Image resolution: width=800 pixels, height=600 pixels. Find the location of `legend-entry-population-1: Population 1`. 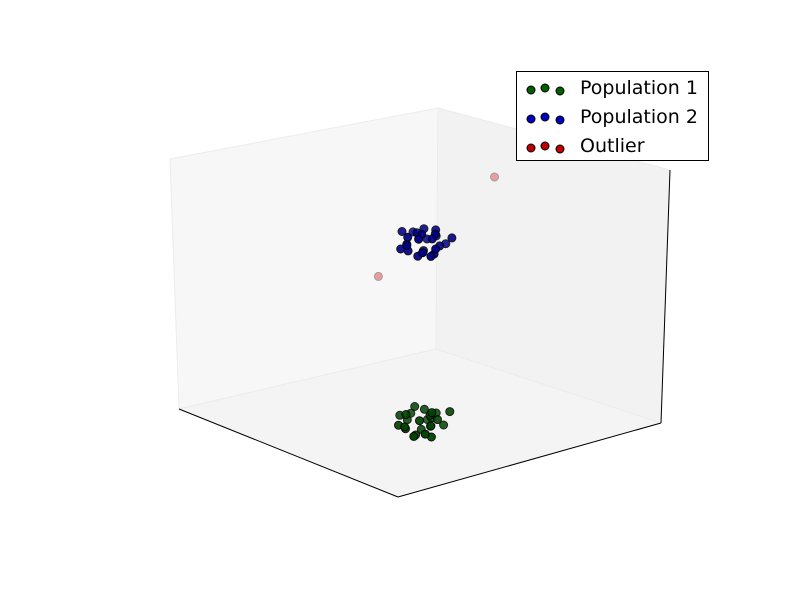

legend-entry-population-1: Population 1 is located at coordinates (612, 88).